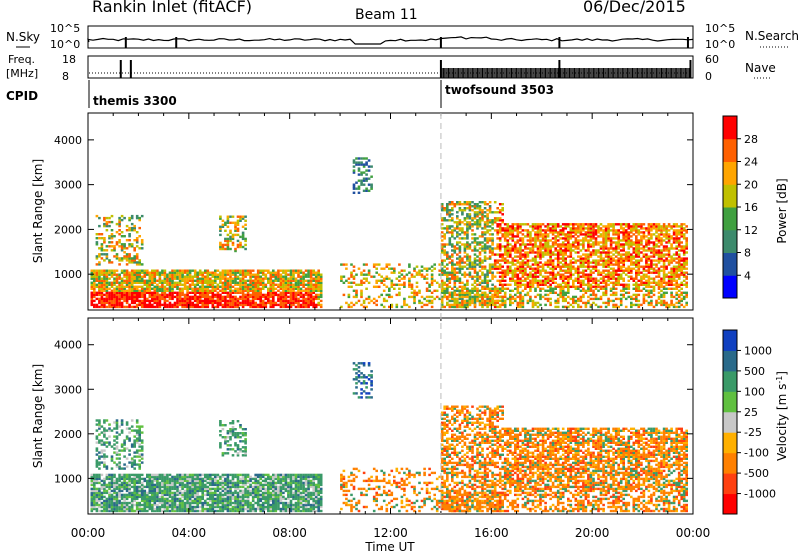 The width and height of the screenshot is (800, 558). What do you see at coordinates (22, 96) in the screenshot?
I see `cpid-label: CPID` at bounding box center [22, 96].